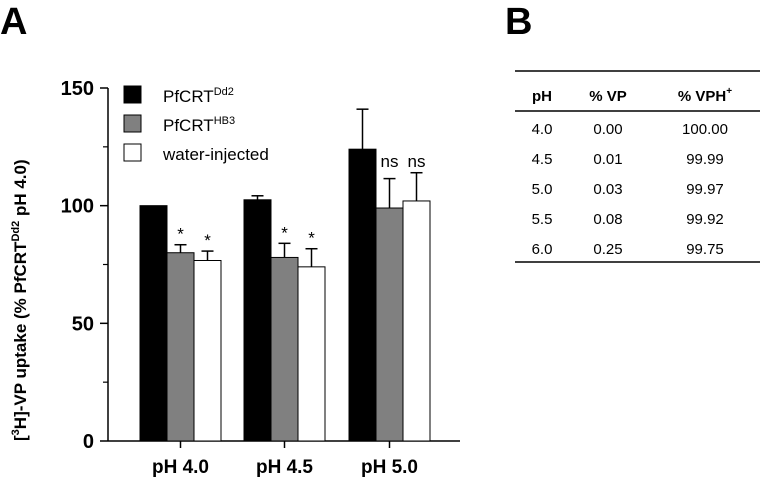 The image size is (760, 482). What do you see at coordinates (20, 189) in the screenshot?
I see `y-label-post: pH 4.0)` at bounding box center [20, 189].